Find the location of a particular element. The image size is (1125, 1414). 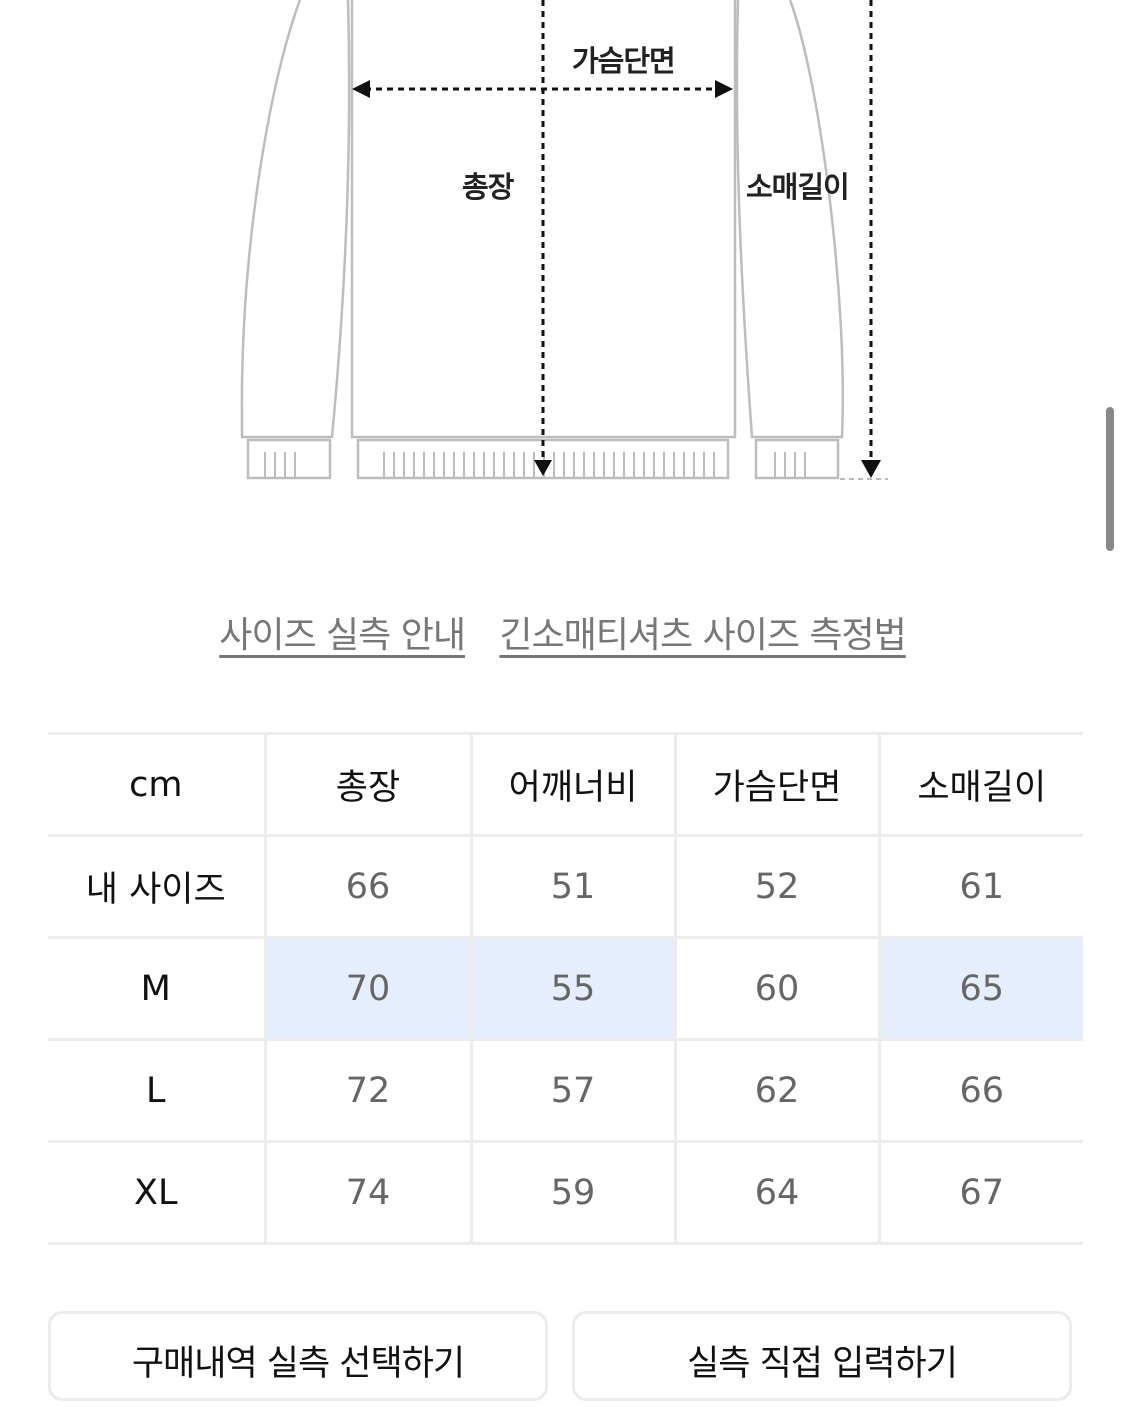

sleeve-label: 소매길이 is located at coordinates (798, 187).